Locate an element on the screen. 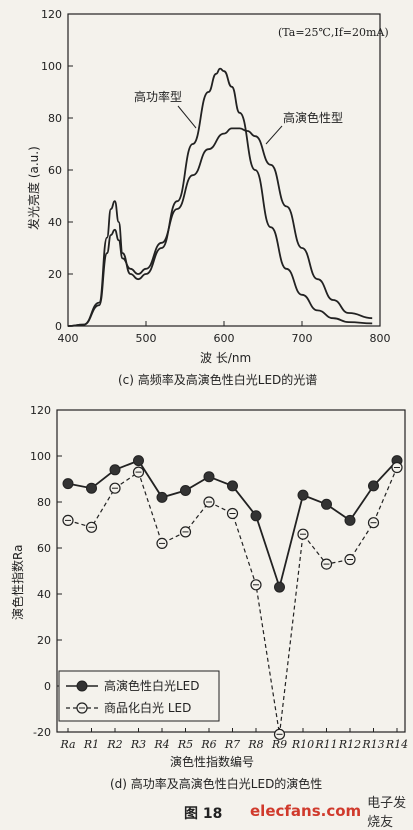 The width and height of the screenshot is (413, 830). x-tick-label: R6 is located at coordinates (208, 744).